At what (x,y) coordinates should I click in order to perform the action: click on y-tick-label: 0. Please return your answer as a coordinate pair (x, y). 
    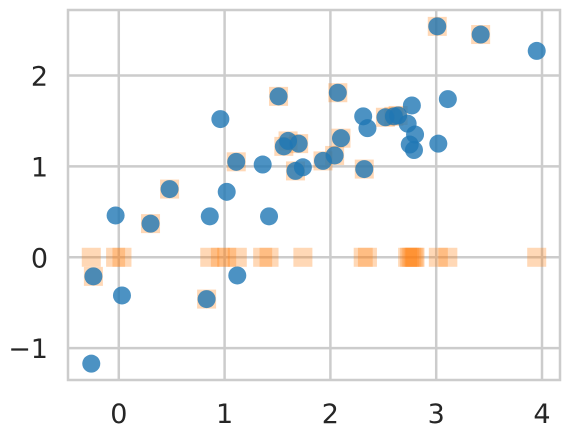
    Looking at the image, I should click on (39, 258).